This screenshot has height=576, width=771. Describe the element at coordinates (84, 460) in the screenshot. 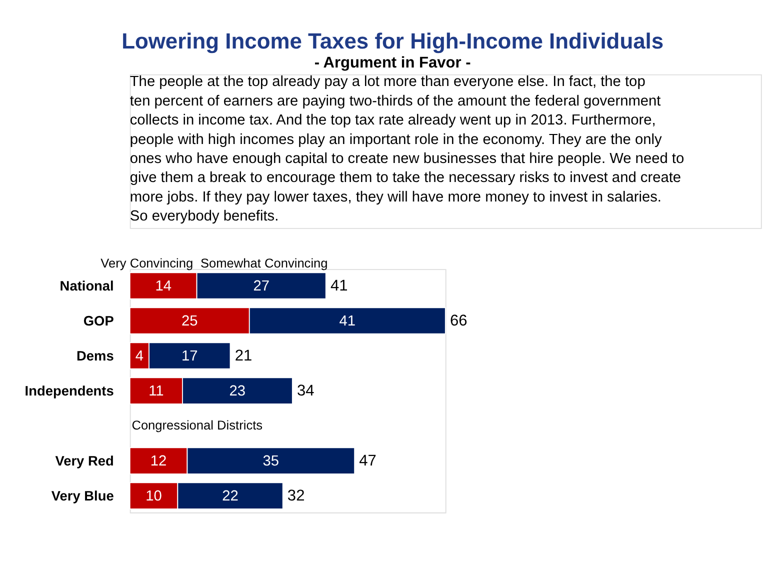

I see `y-tick-label: Very Red` at that location.